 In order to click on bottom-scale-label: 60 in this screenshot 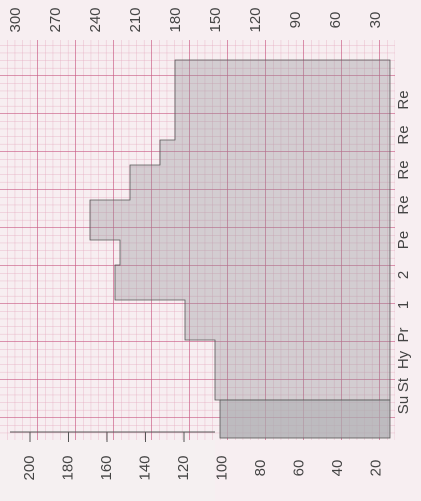, I will do `click(298, 468)`.